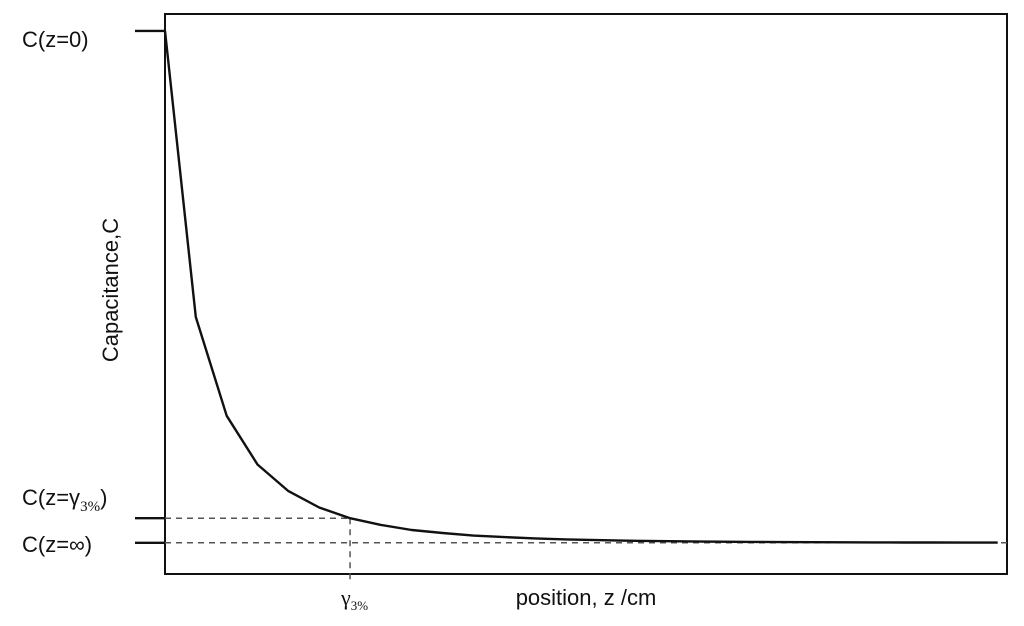 The width and height of the screenshot is (1024, 626). I want to click on x-axis-label: position, z /cm, so click(586, 597).